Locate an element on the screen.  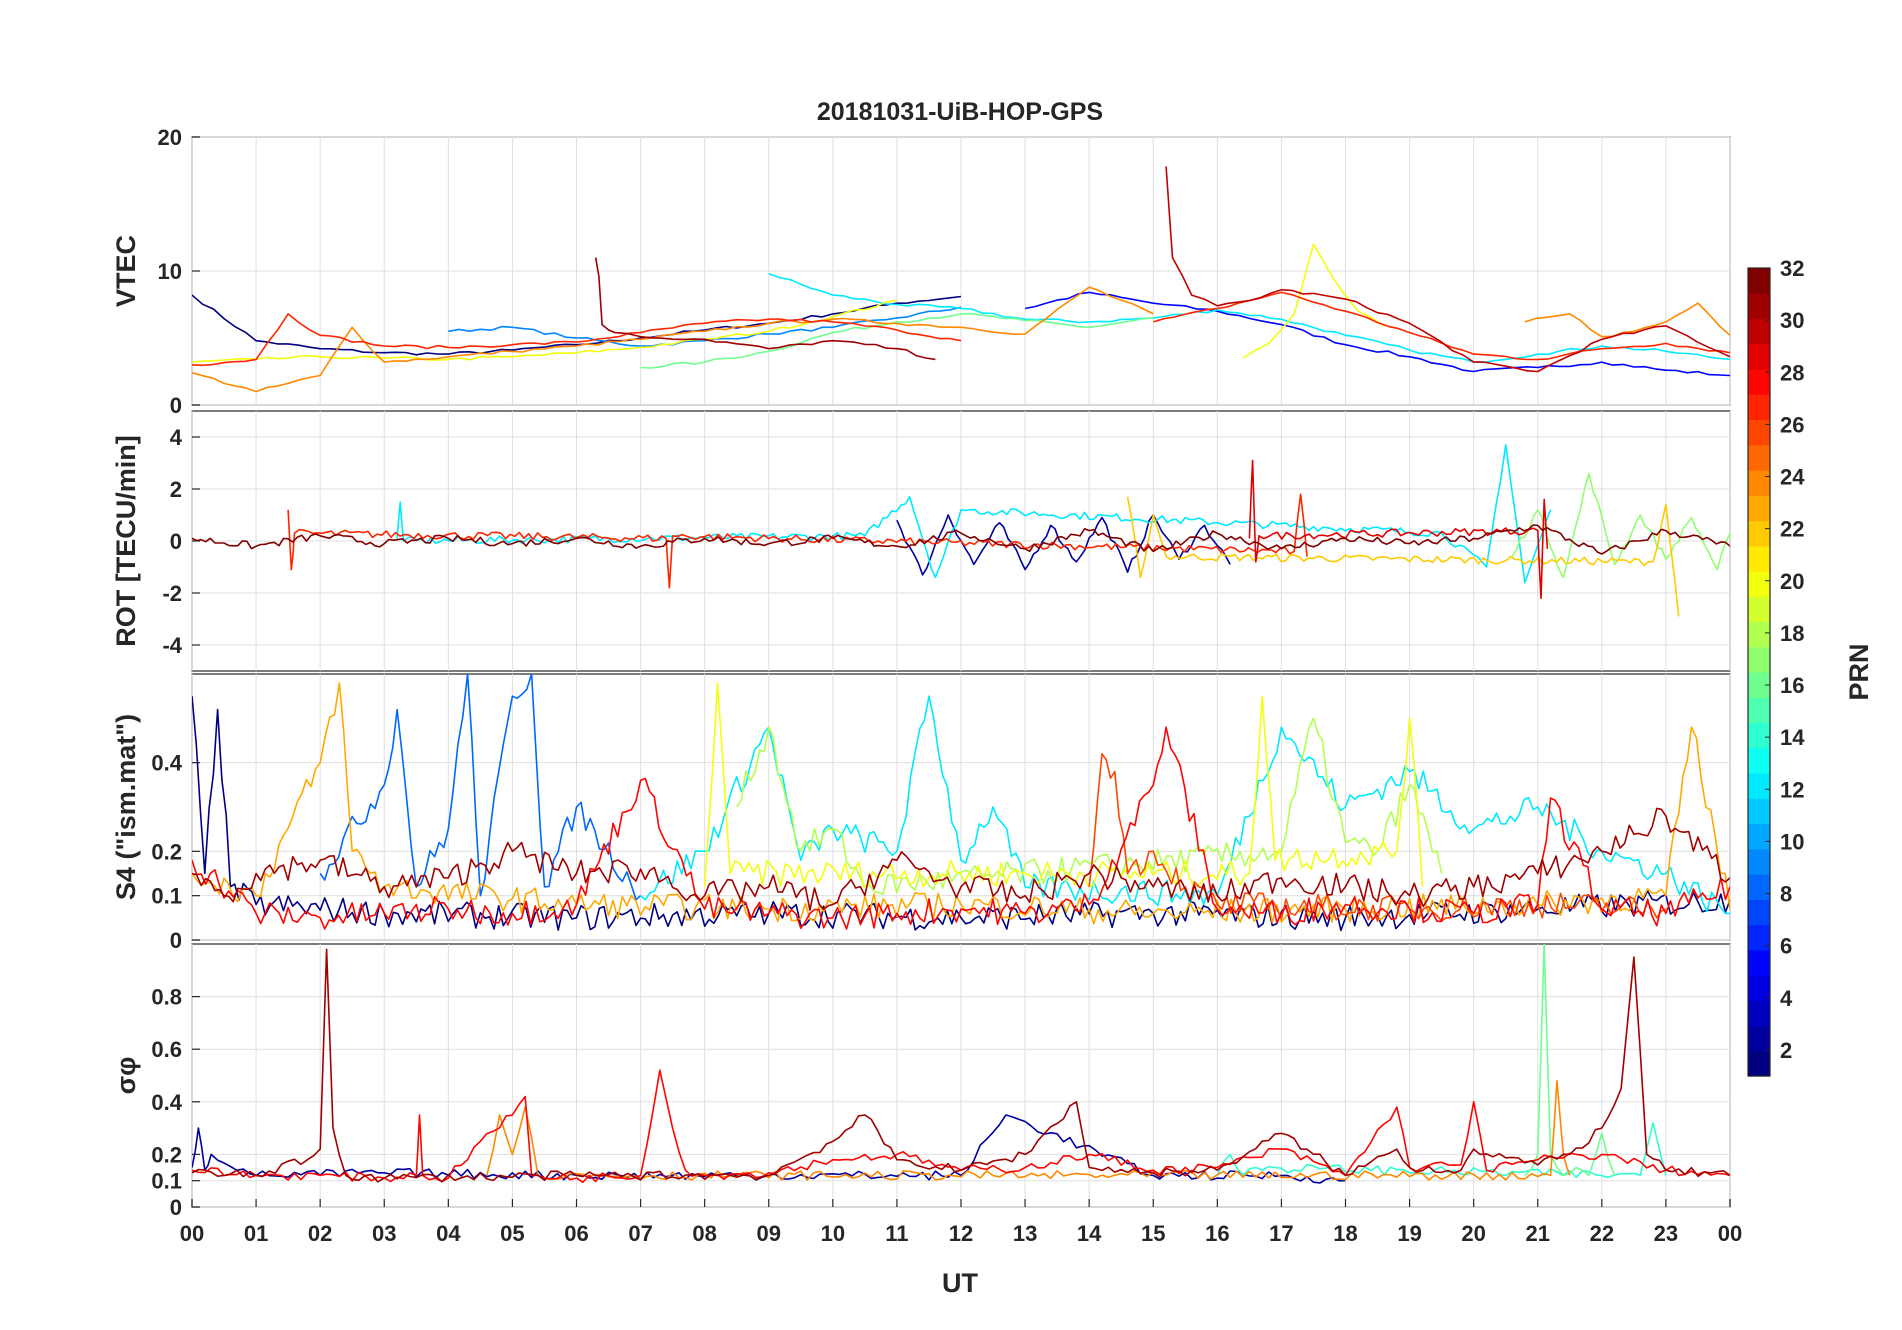
colorbar-frame is located at coordinates (1759, 672).